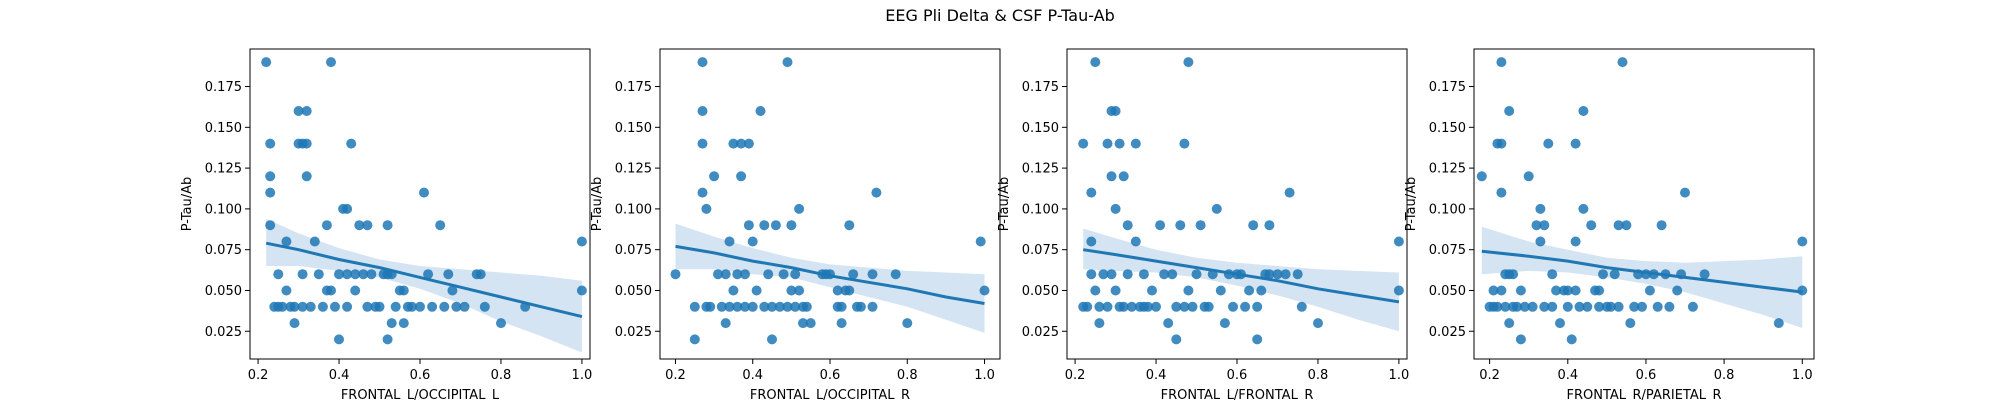 This screenshot has height=400, width=2000. Describe the element at coordinates (420, 394) in the screenshot. I see `x-axis-label: FRONTAL_L/OCCIPITAL_L` at that location.